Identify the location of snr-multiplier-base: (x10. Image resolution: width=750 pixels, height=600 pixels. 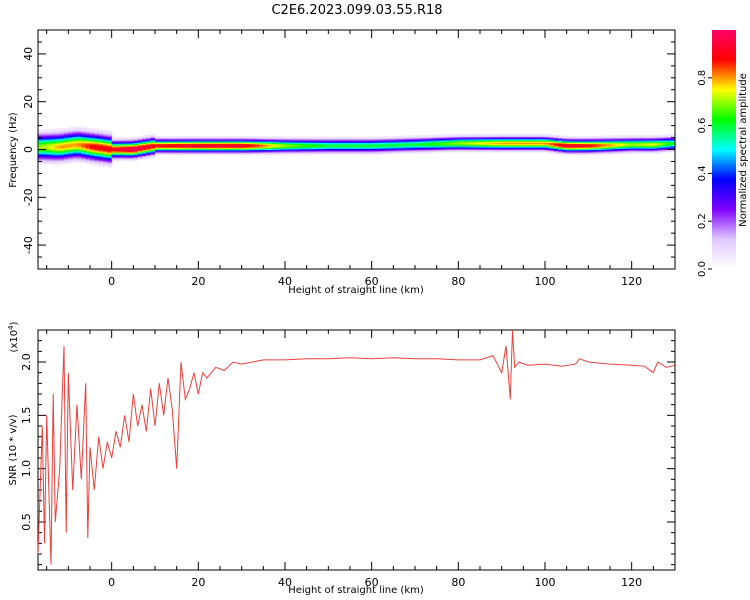
(14, 341).